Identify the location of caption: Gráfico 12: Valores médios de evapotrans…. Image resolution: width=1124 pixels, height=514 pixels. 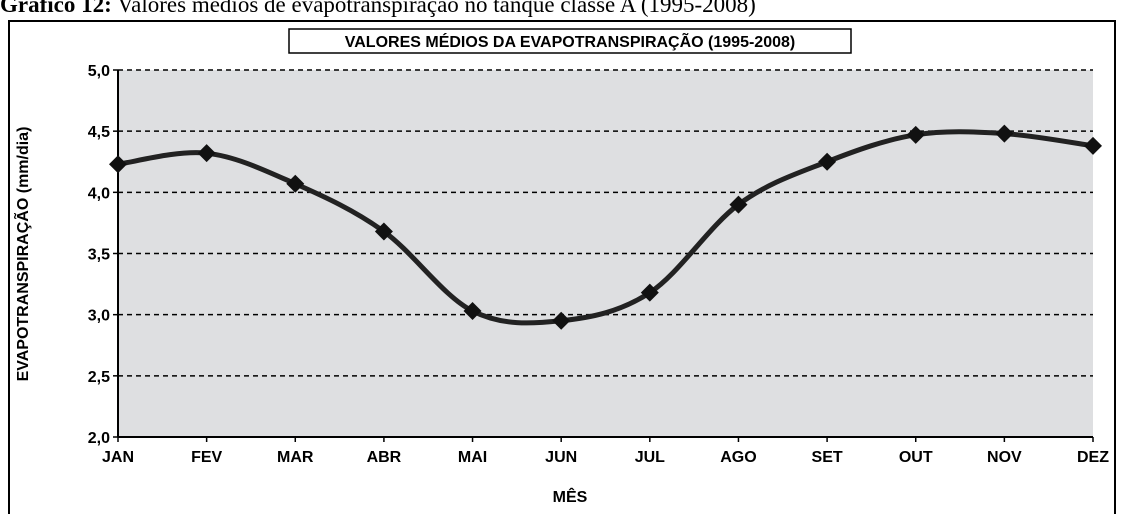
(378, 8).